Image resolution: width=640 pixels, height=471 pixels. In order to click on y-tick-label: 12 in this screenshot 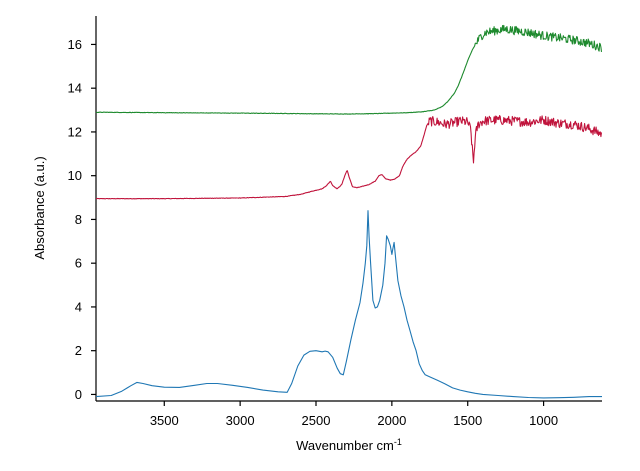, I will do `click(75, 131)`.